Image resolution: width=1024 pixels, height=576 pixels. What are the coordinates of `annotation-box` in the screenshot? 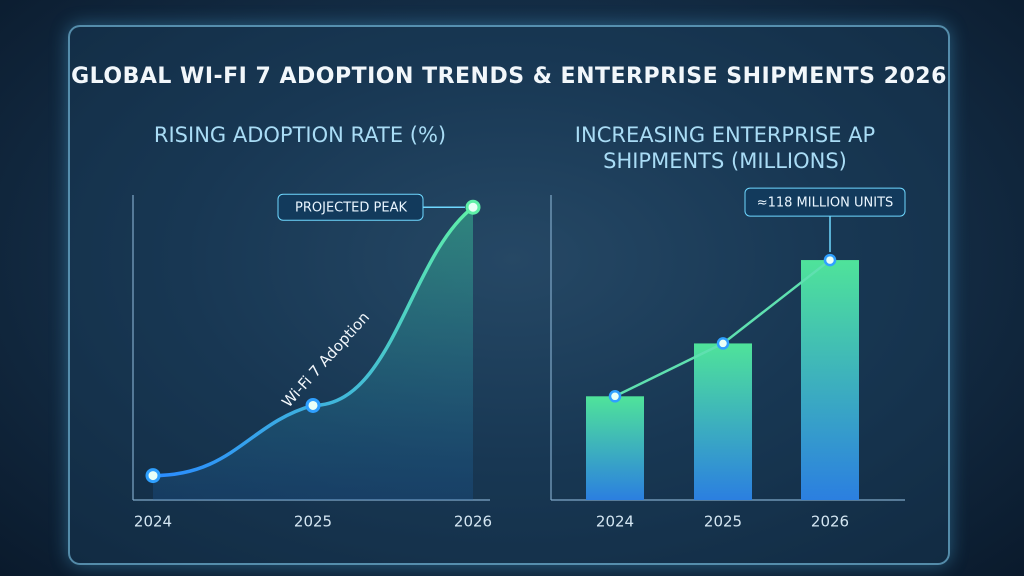 It's located at (825, 202).